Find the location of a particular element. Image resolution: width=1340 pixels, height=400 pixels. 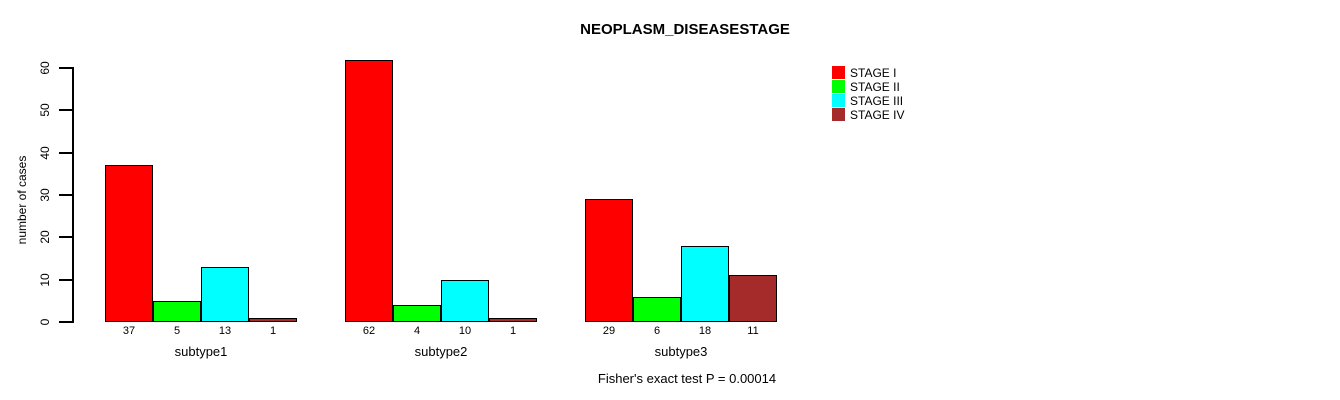

bar-subtype1-stage-i is located at coordinates (129, 243).